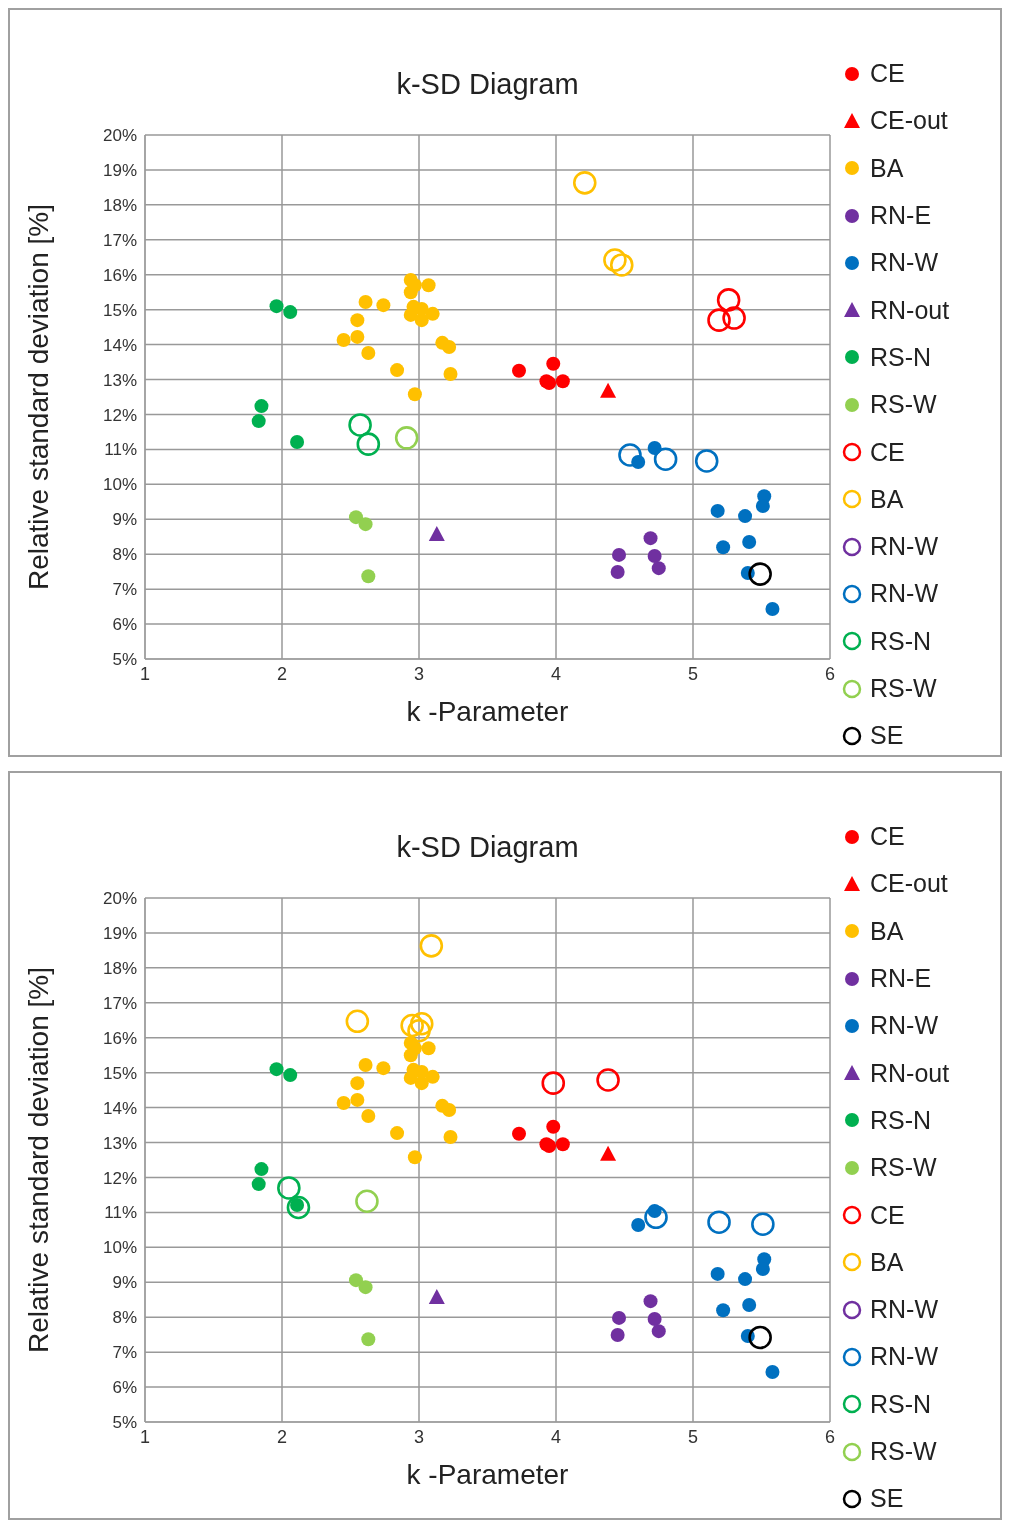 This screenshot has width=1009, height=1524. I want to click on y-tick-label: 7%, so click(124, 590).